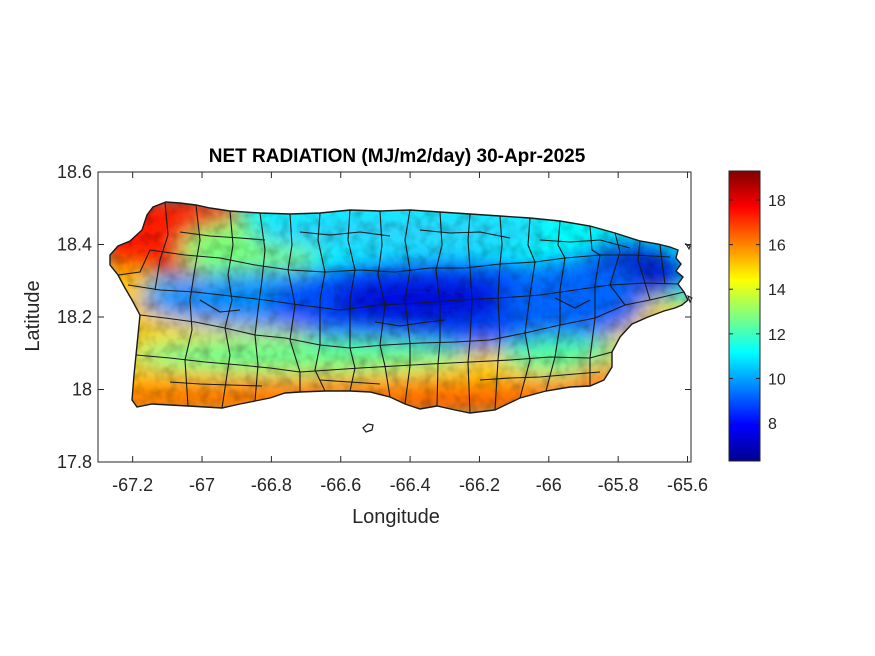 The image size is (875, 656). Describe the element at coordinates (410, 485) in the screenshot. I see `x-tick-label: -66.4` at that location.